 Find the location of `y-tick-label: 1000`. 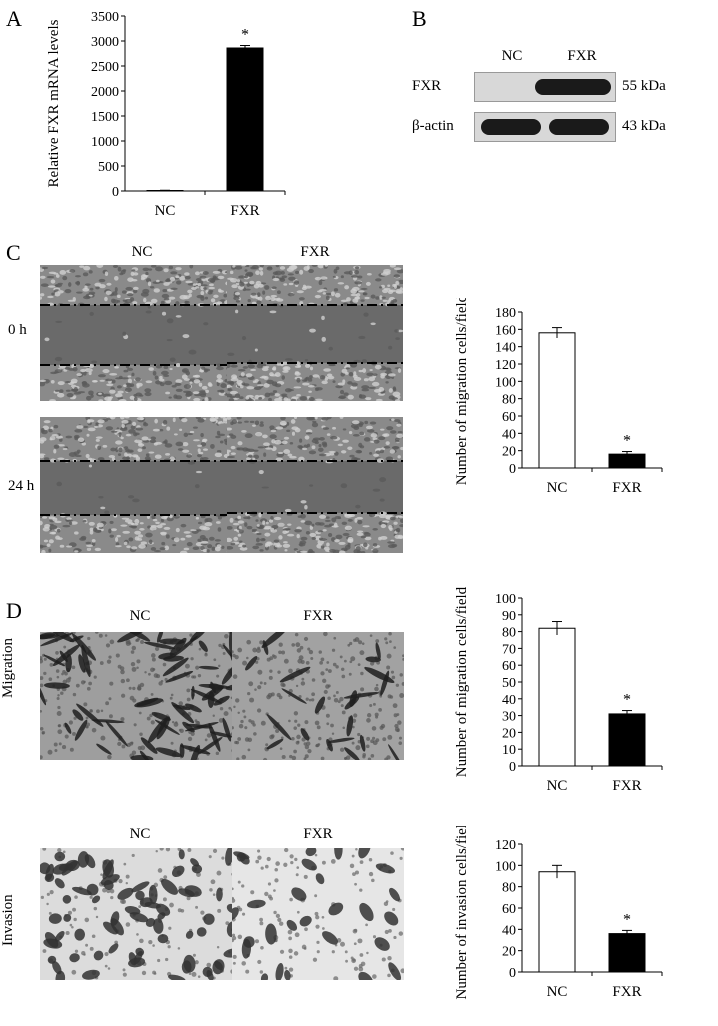

y-tick-label: 1000 is located at coordinates (105, 142).